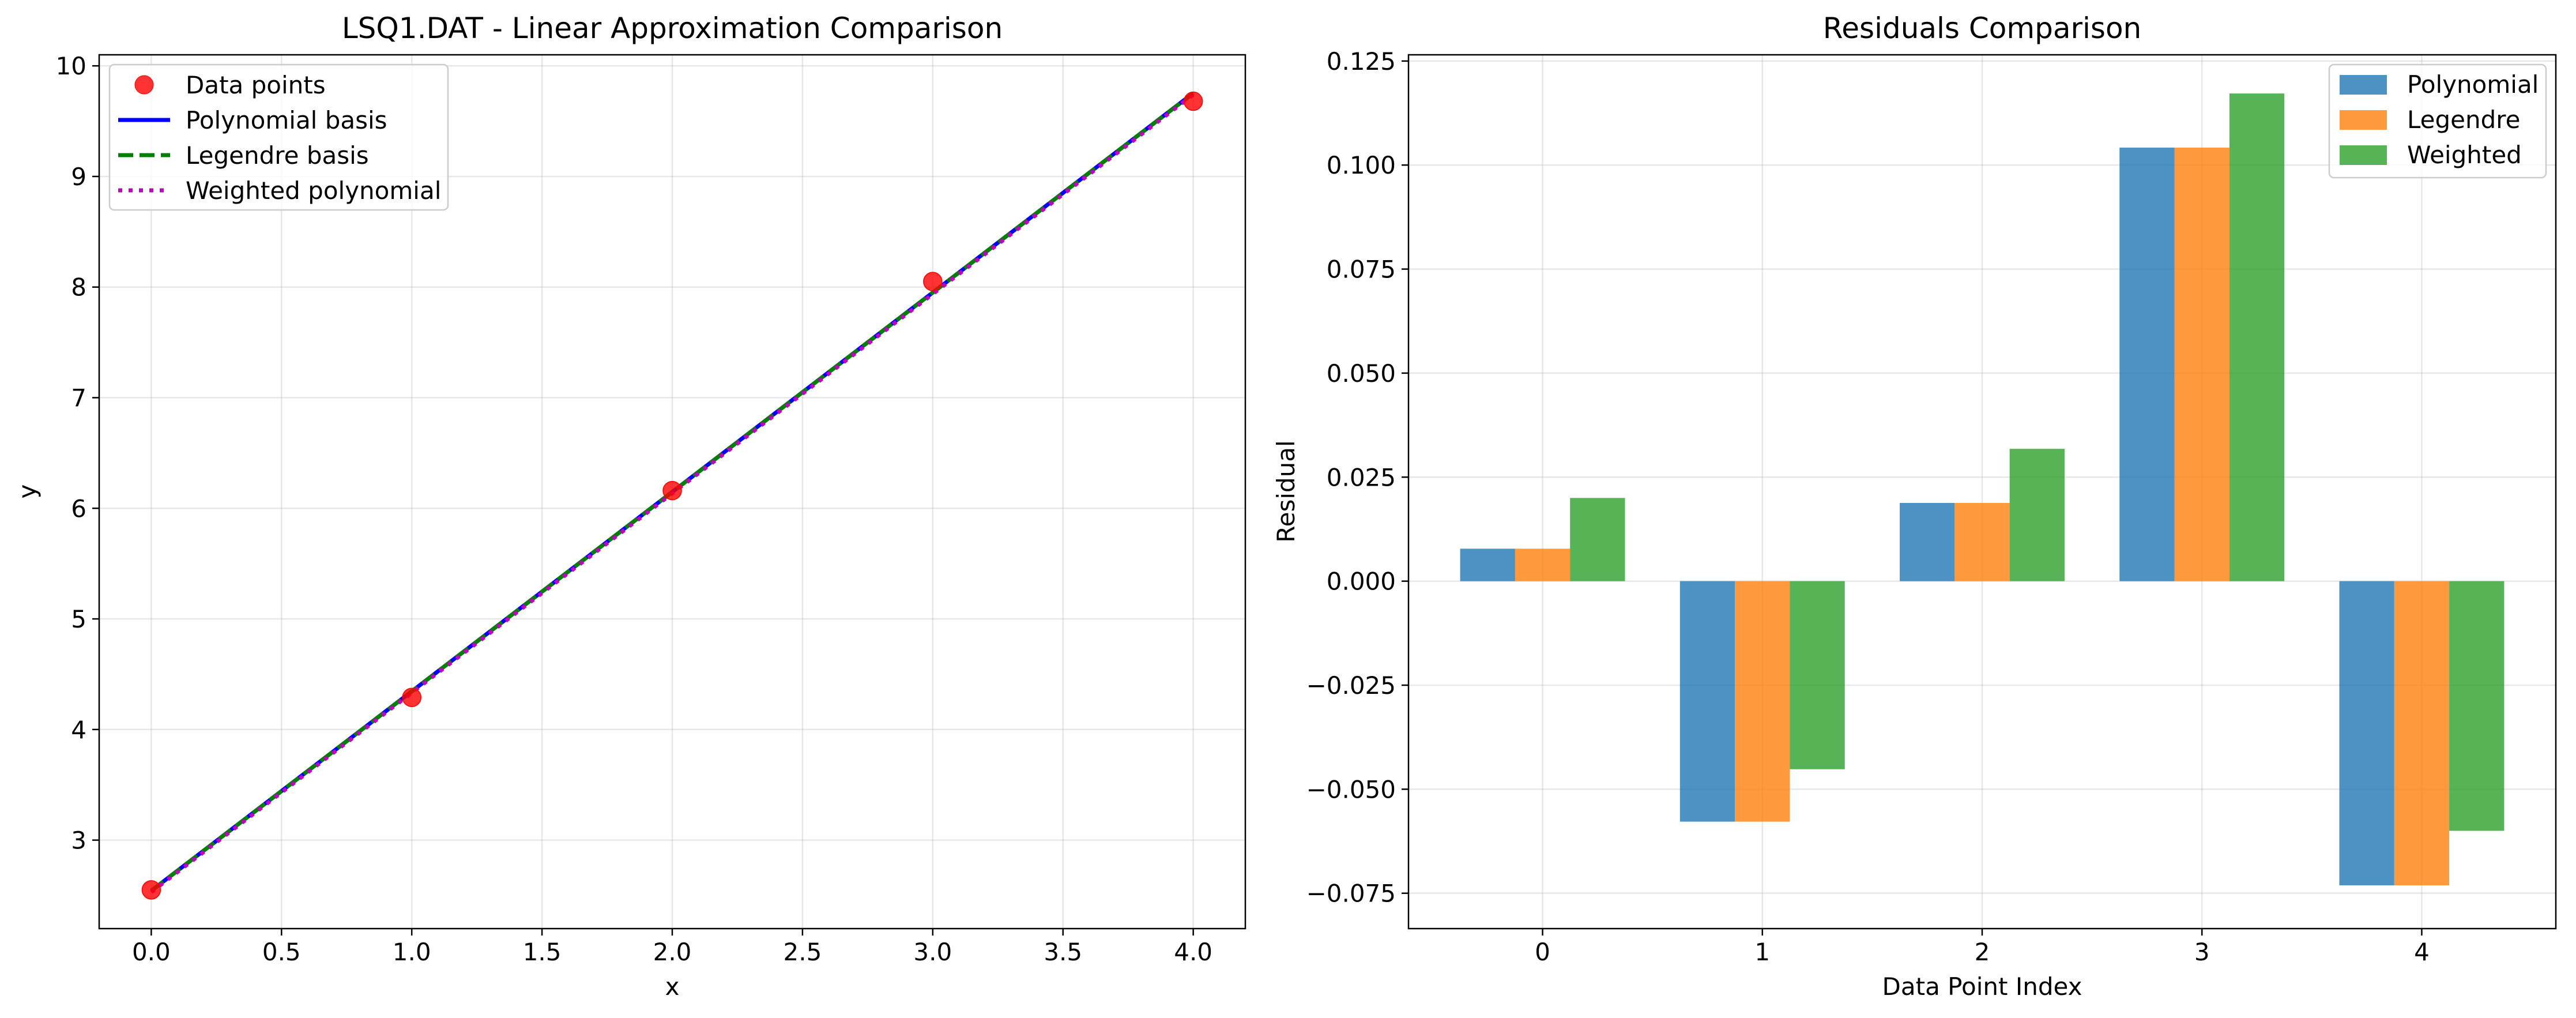 This screenshot has height=1018, width=2576. Describe the element at coordinates (281, 952) in the screenshot. I see `x-tick-label: 0.5` at that location.